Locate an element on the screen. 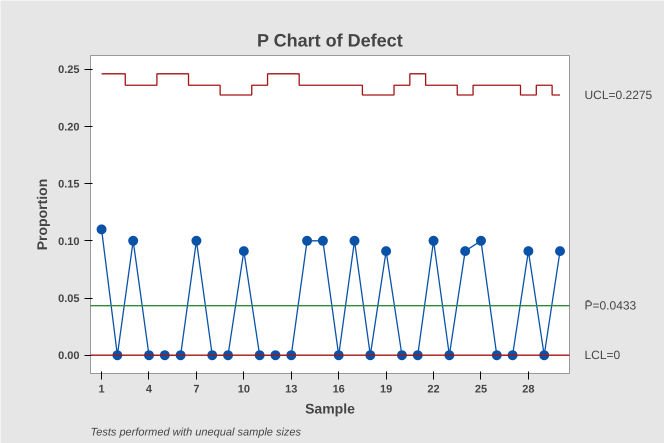  x-tick-label: 4 is located at coordinates (149, 390).